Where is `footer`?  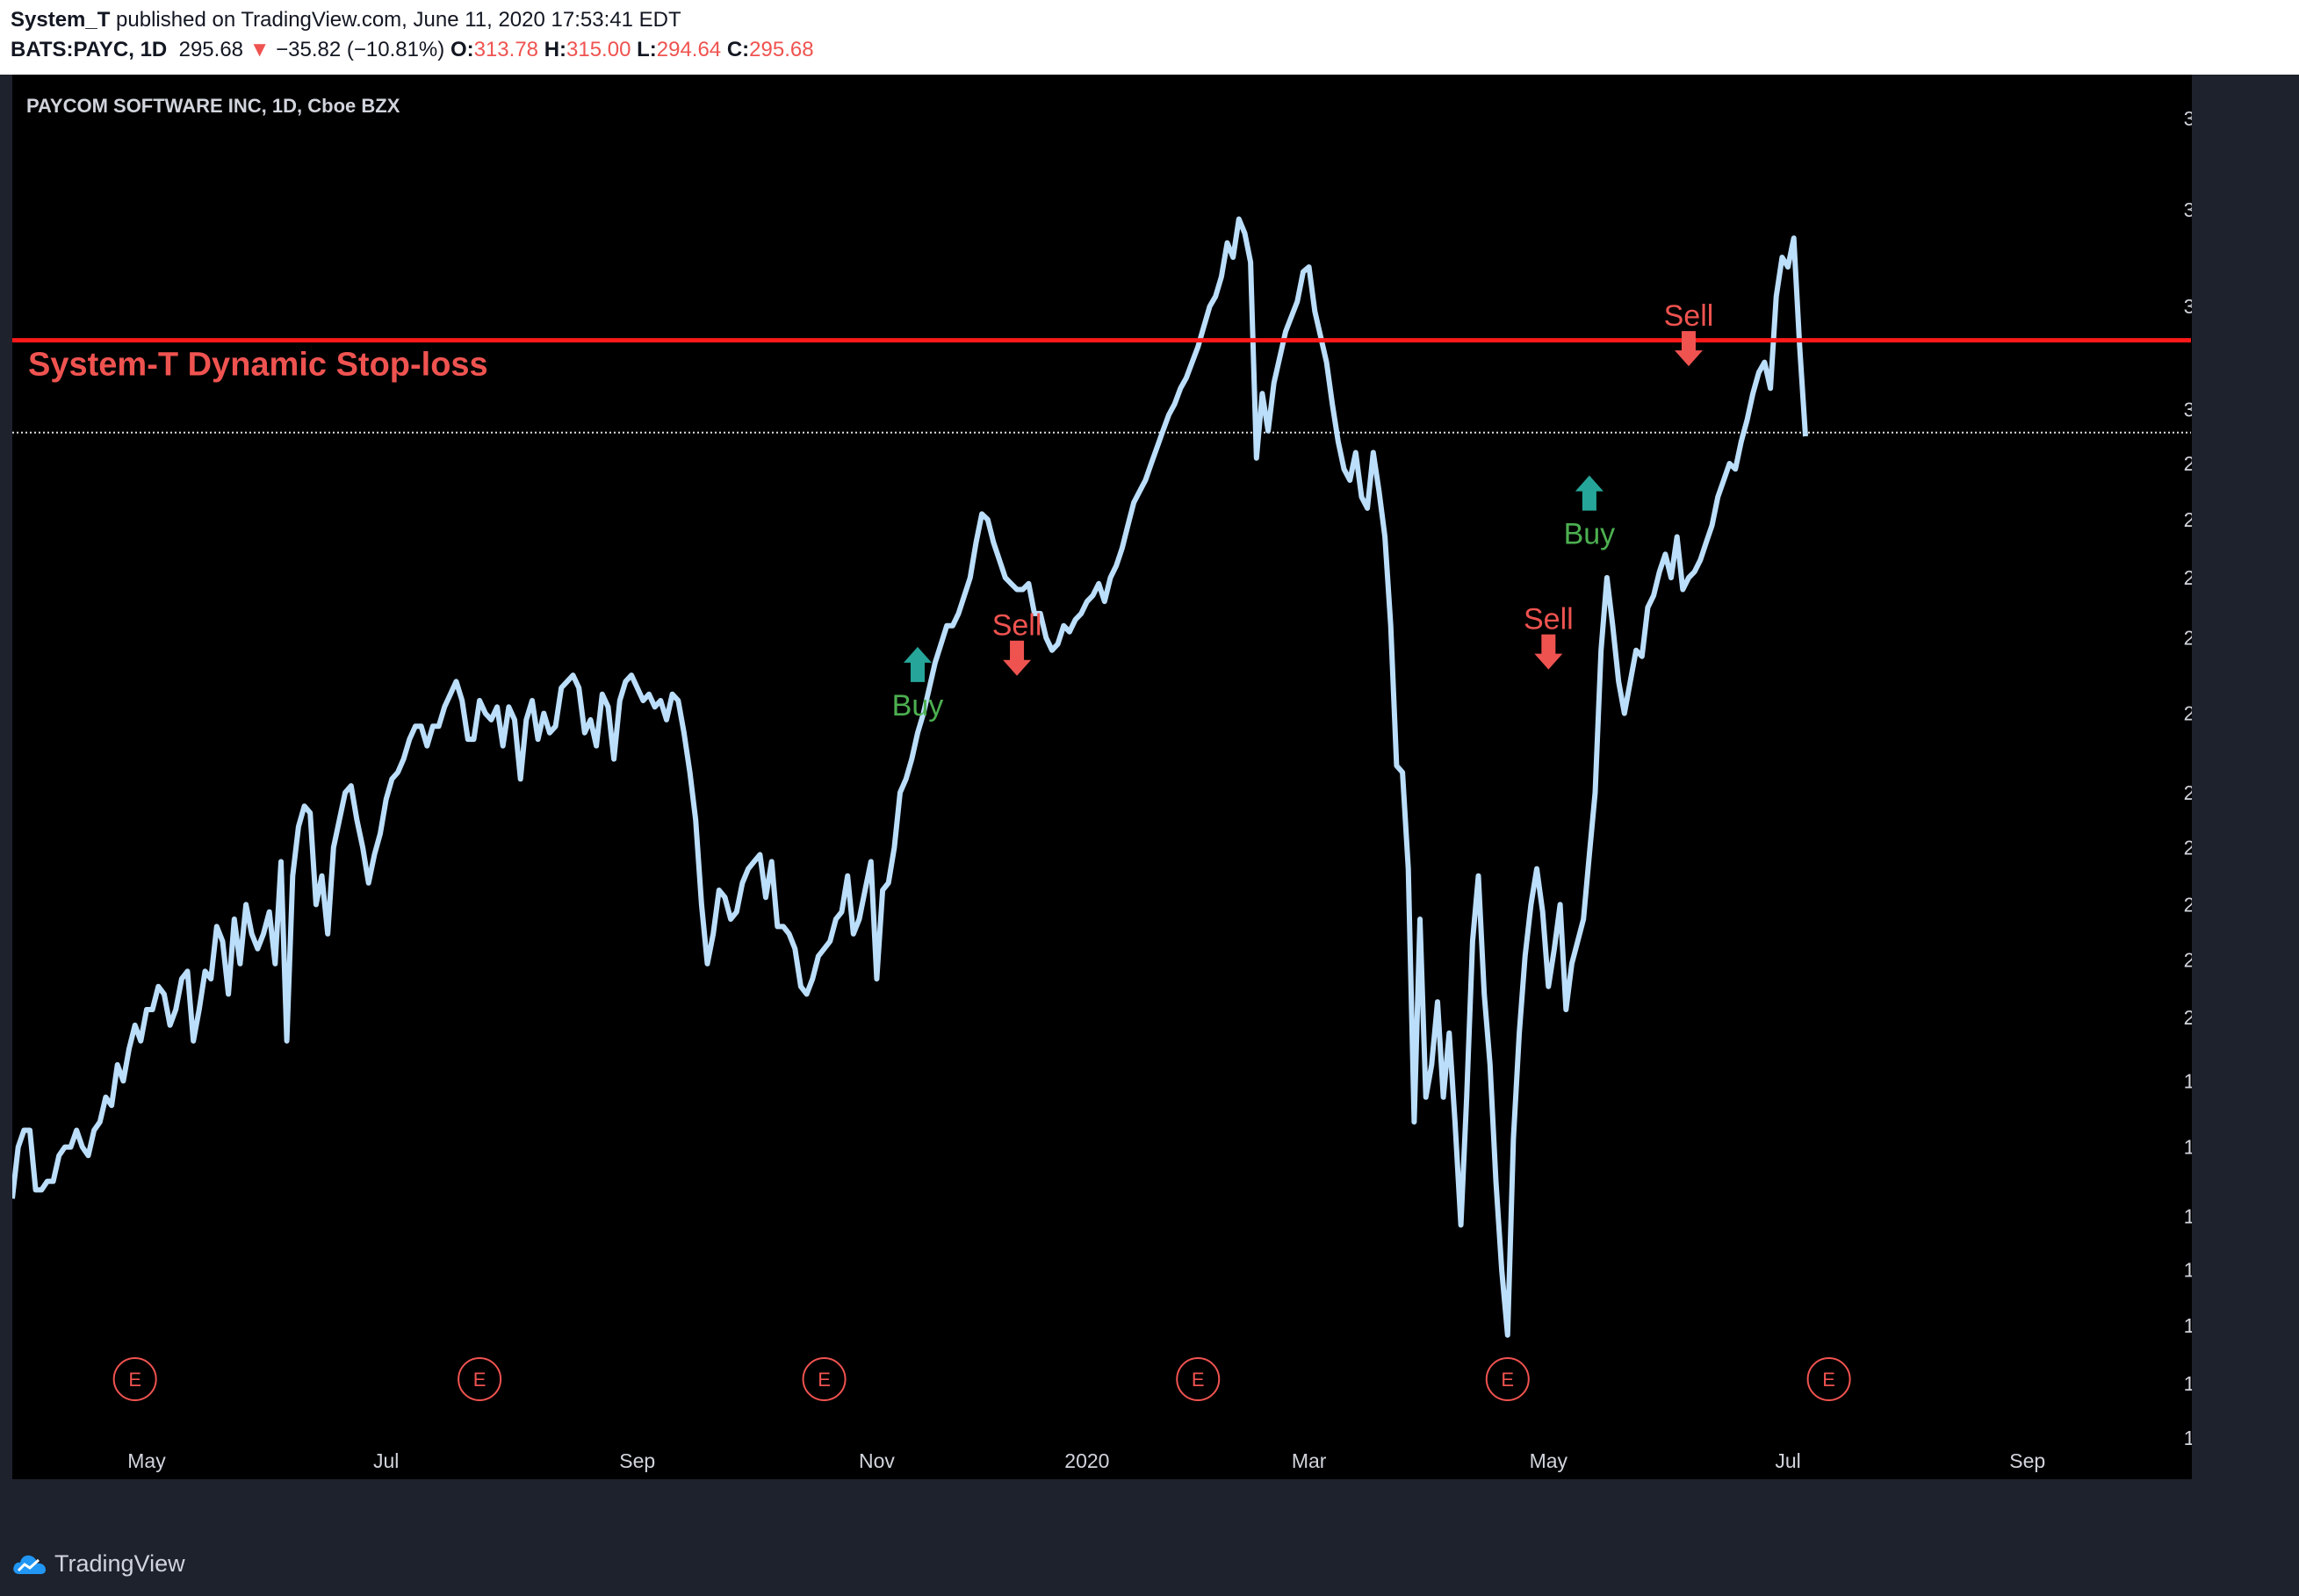
footer is located at coordinates (1149, 1562).